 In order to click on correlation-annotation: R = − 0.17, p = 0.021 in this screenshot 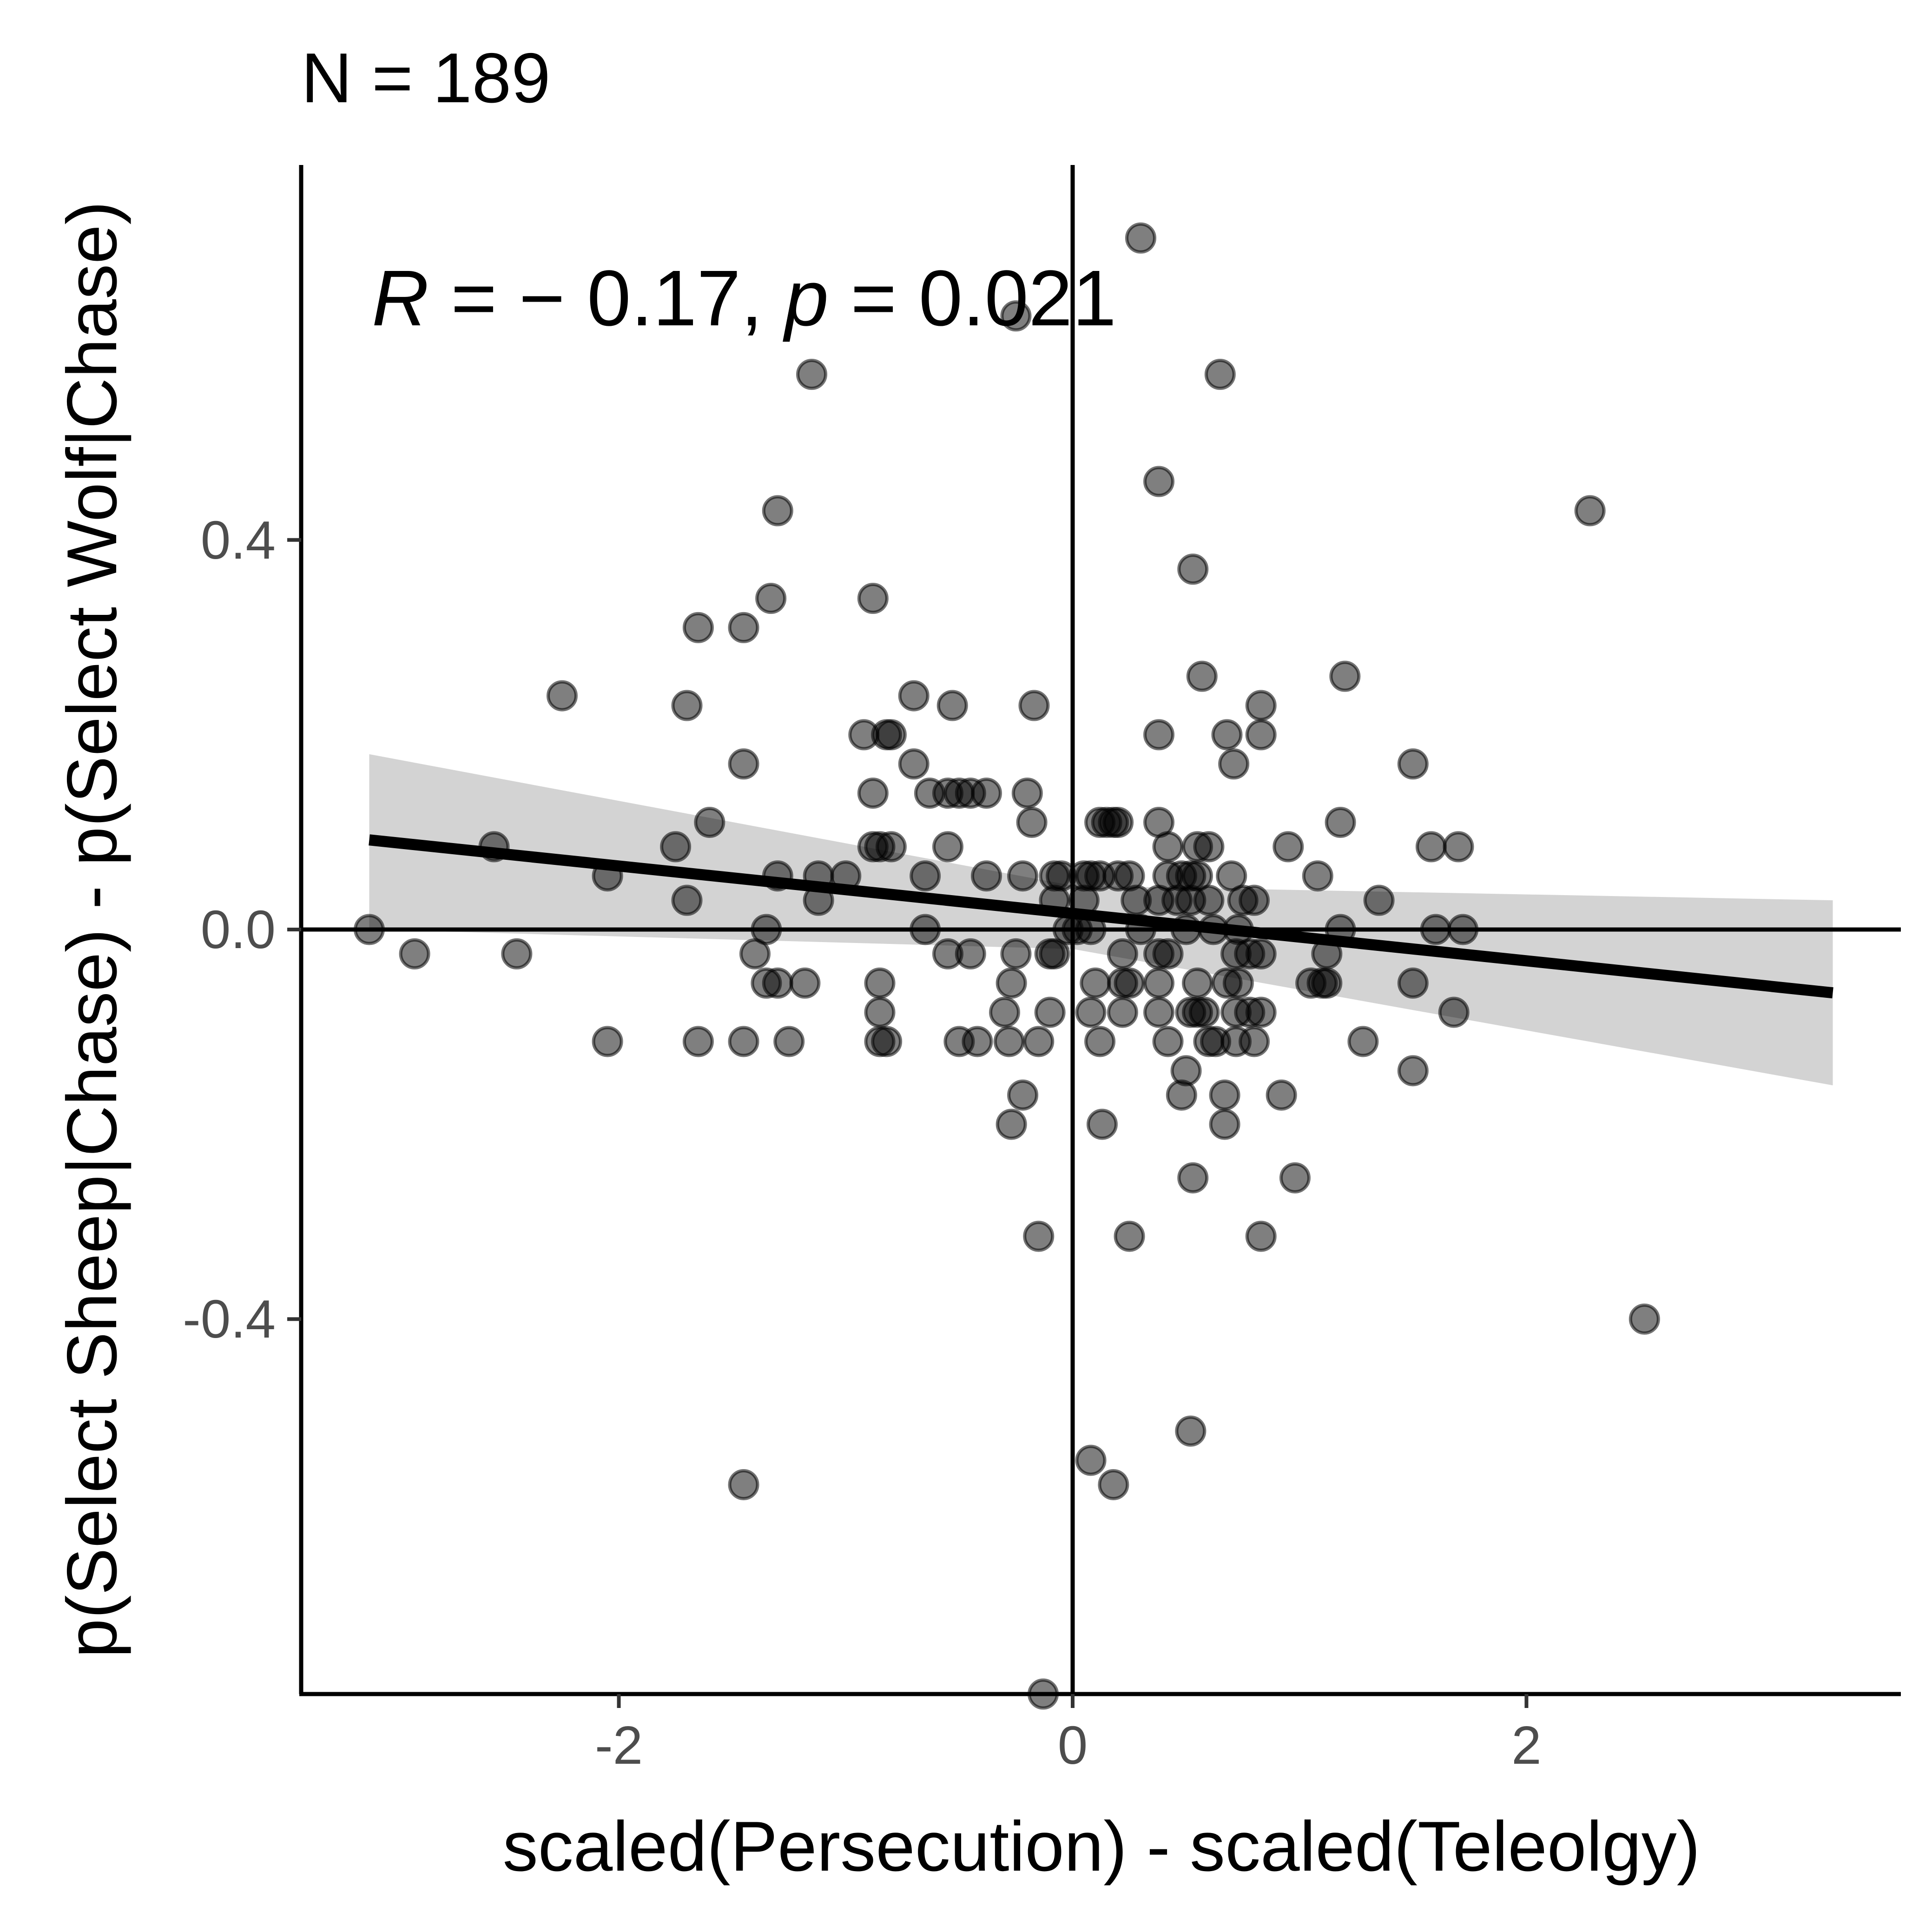, I will do `click(744, 298)`.